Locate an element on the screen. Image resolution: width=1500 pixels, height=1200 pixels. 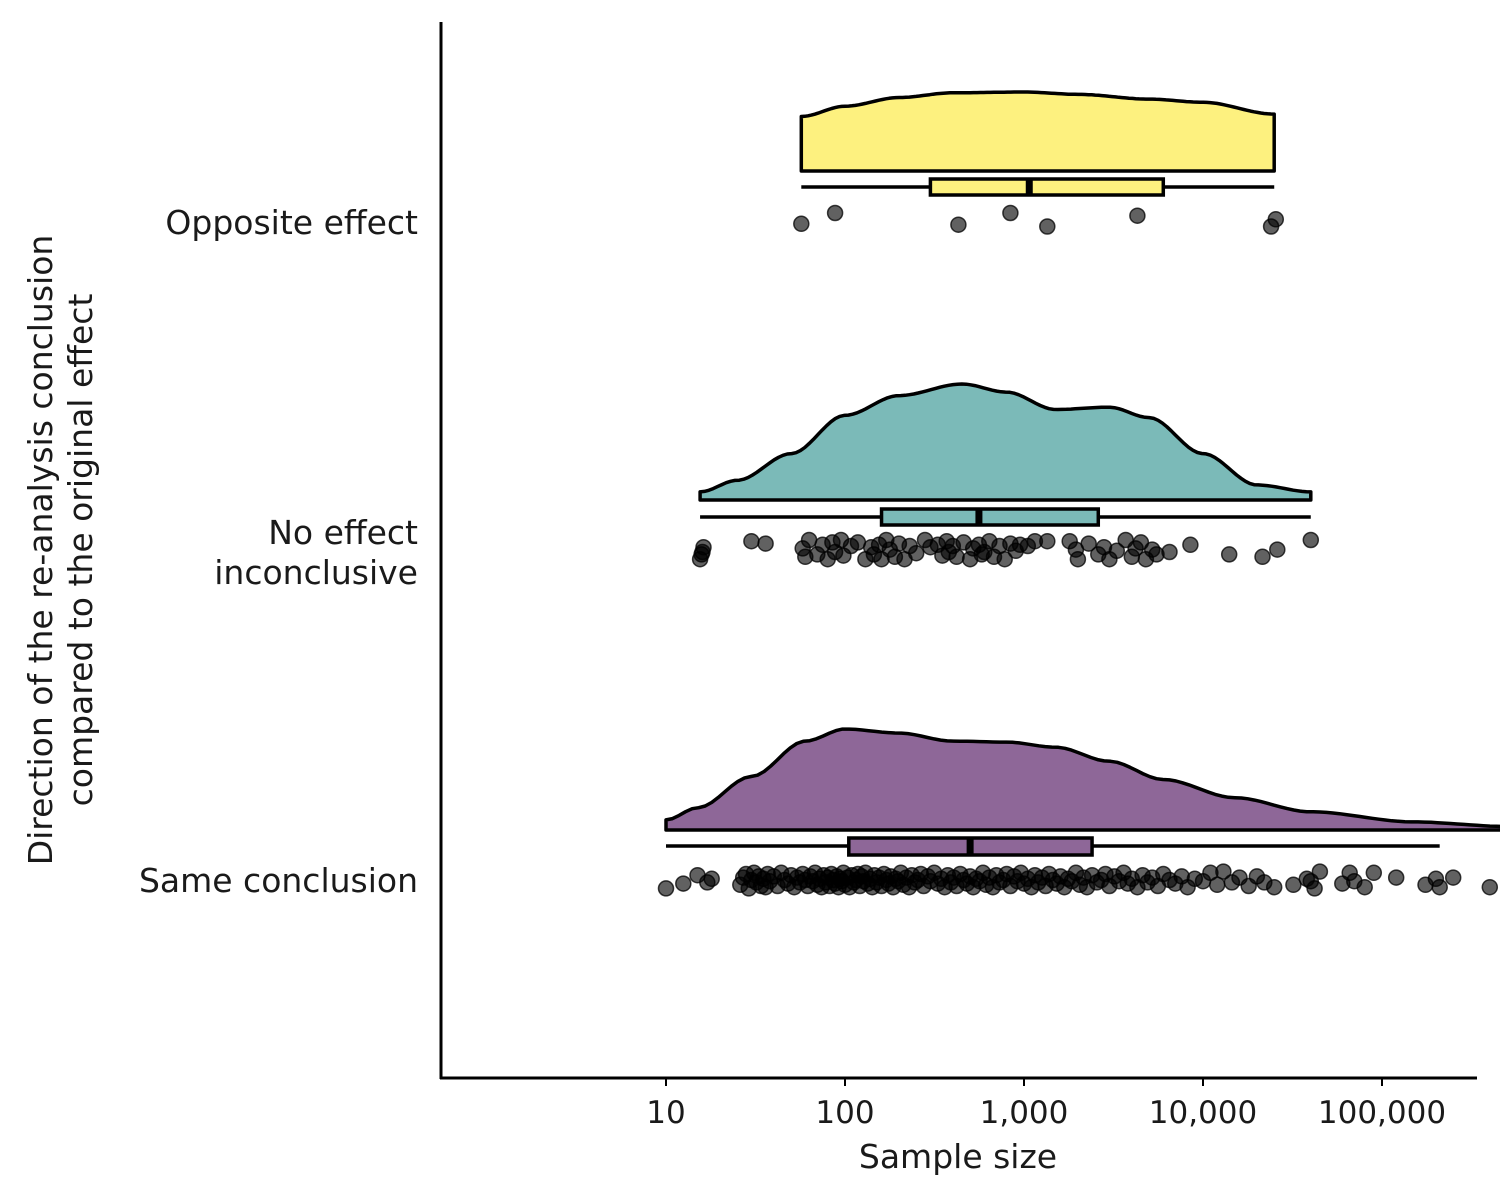
box-opposite is located at coordinates (1047, 187).